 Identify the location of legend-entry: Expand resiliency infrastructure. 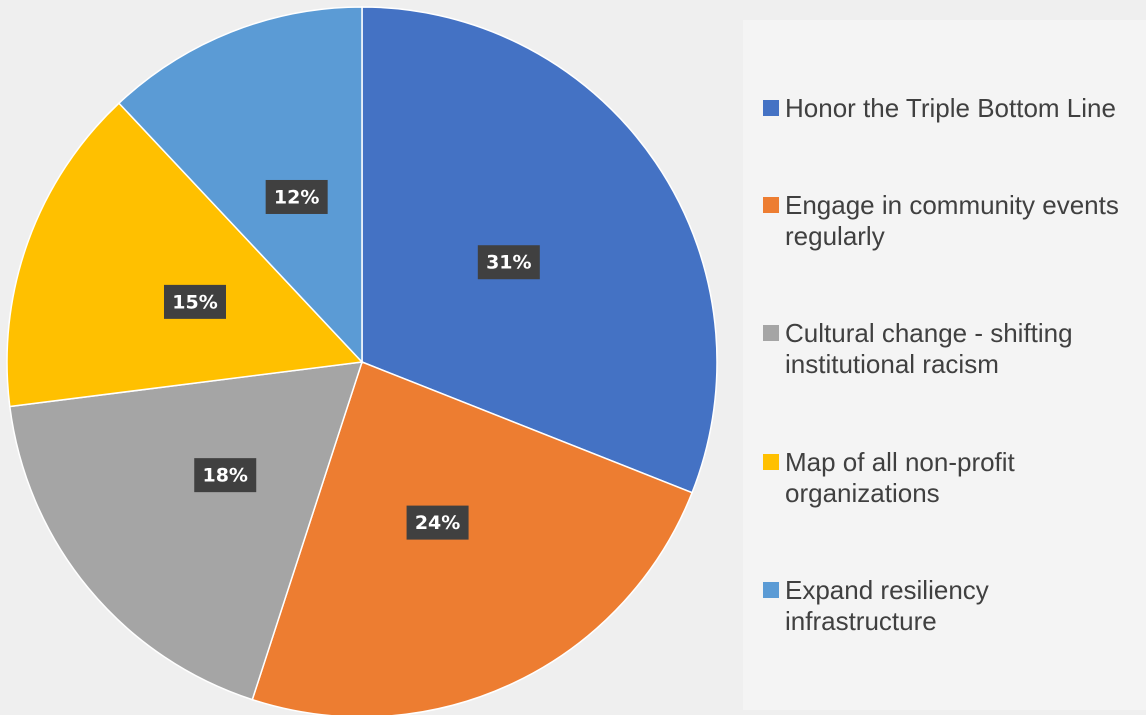
(944, 606).